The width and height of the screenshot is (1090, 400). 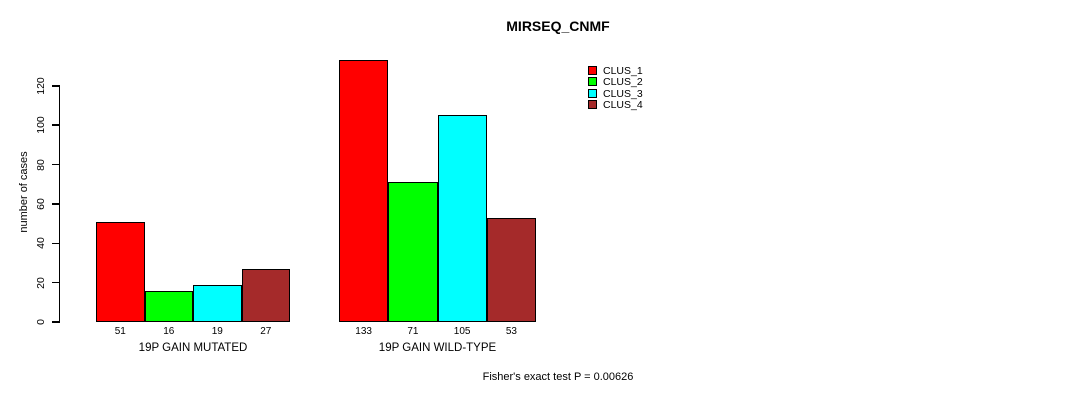 I want to click on y-axis-tick-label: 80, so click(x=41, y=164).